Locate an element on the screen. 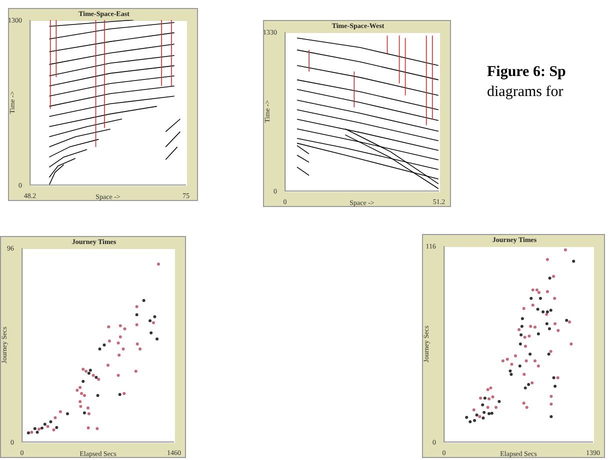  caption: Figure 6: Sp is located at coordinates (526, 72).